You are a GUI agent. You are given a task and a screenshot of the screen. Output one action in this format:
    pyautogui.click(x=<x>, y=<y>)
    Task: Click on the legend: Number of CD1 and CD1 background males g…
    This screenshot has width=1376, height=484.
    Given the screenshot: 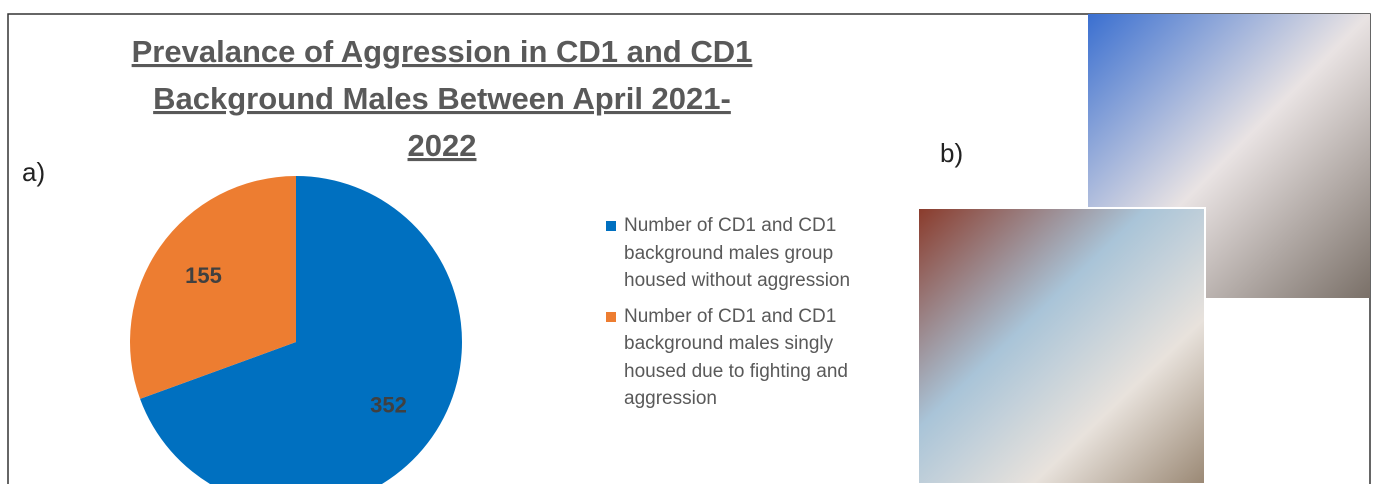 What is the action you would take?
    pyautogui.click(x=751, y=316)
    